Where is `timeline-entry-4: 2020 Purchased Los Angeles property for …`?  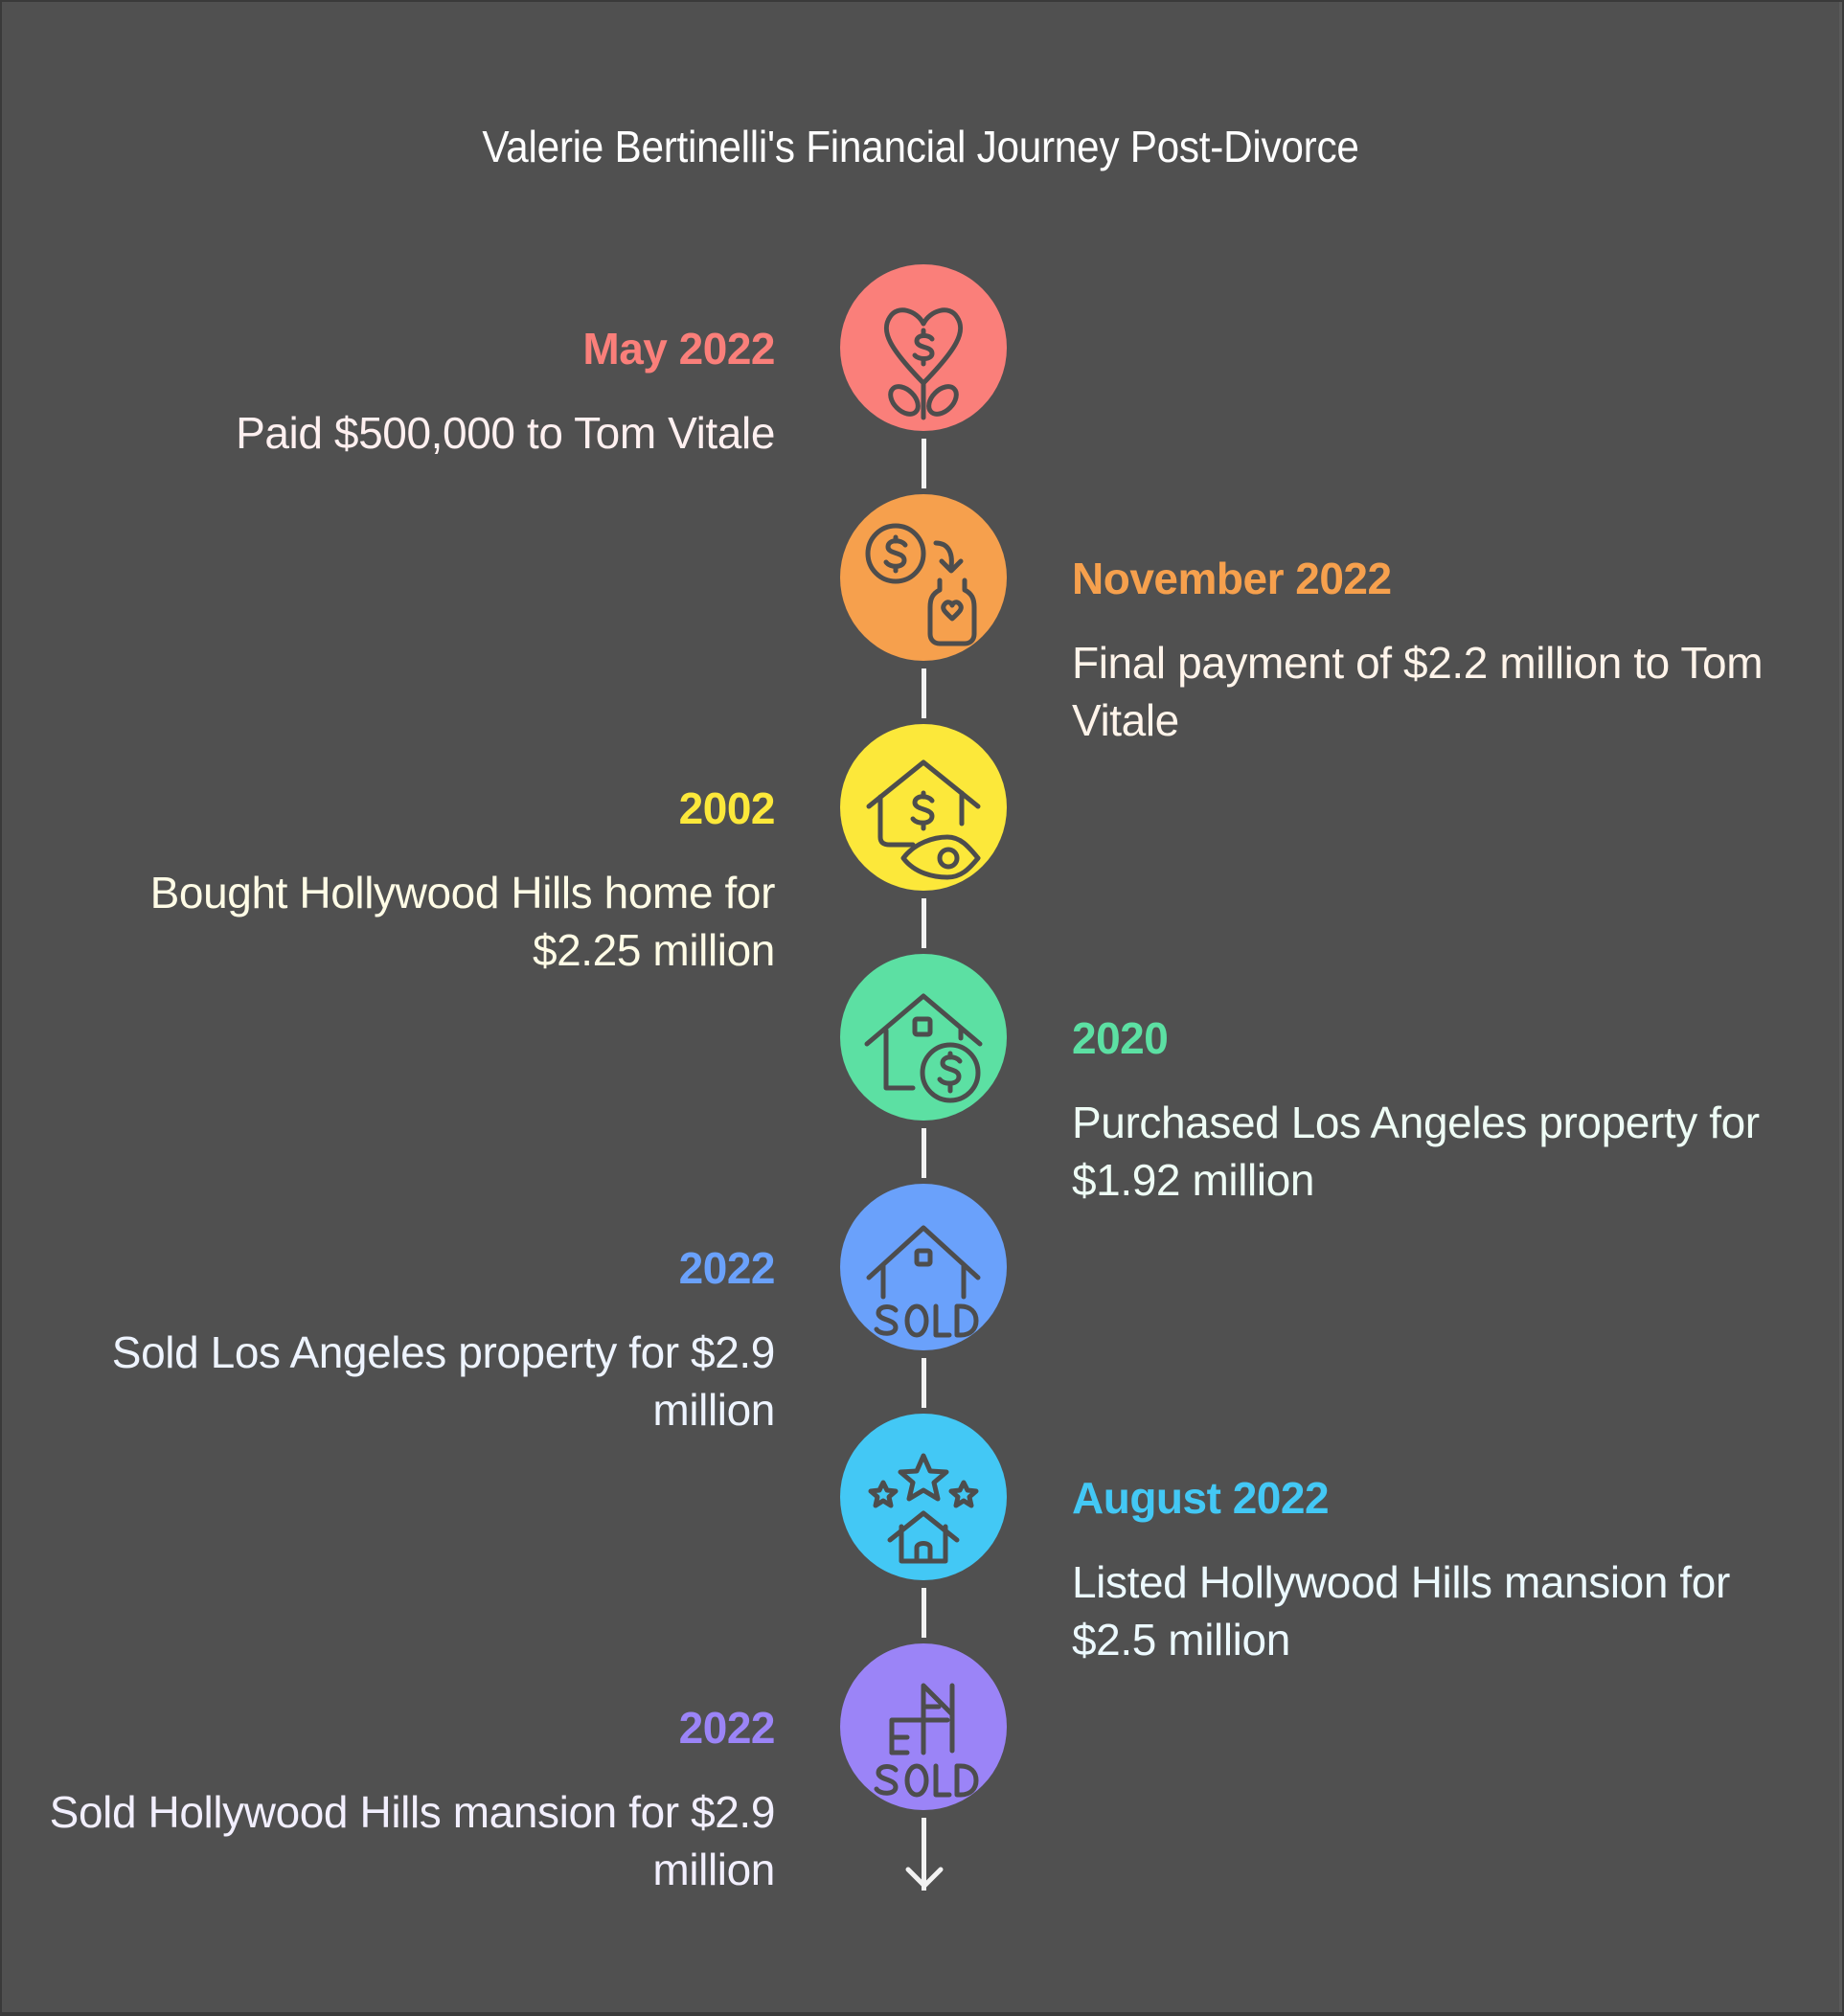 timeline-entry-4: 2020 Purchased Los Angeles property for … is located at coordinates (1436, 1110).